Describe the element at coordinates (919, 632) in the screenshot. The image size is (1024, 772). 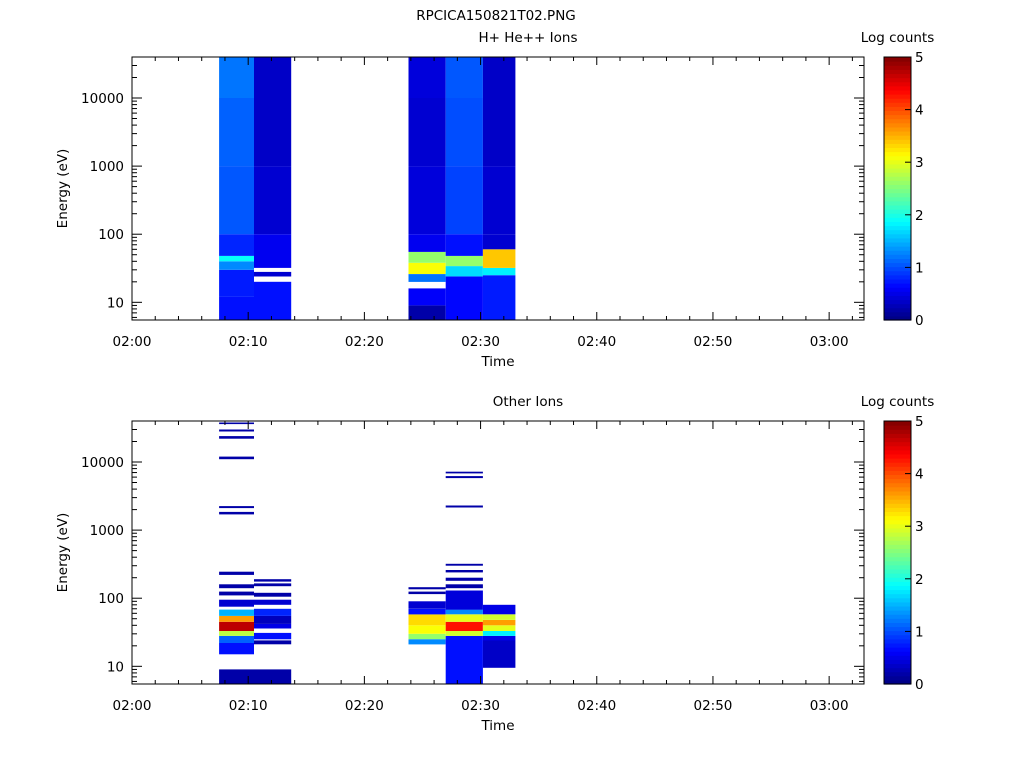
I see `colorbar-tick-label: 1` at that location.